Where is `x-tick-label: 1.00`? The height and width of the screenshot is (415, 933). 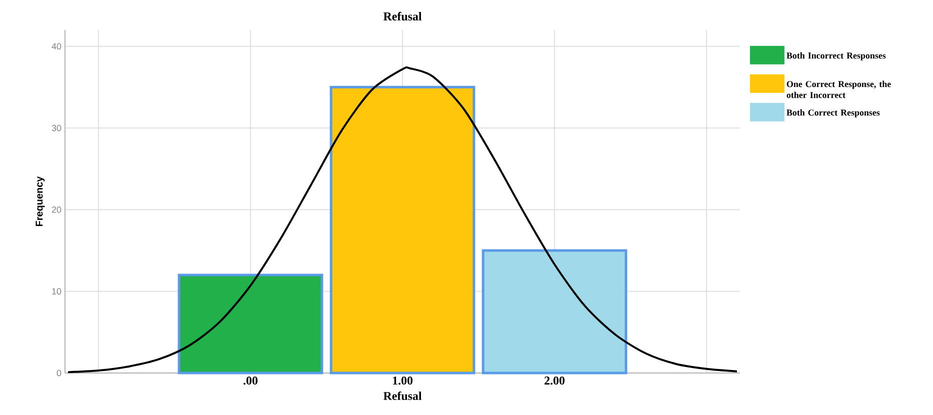 x-tick-label: 1.00 is located at coordinates (402, 380).